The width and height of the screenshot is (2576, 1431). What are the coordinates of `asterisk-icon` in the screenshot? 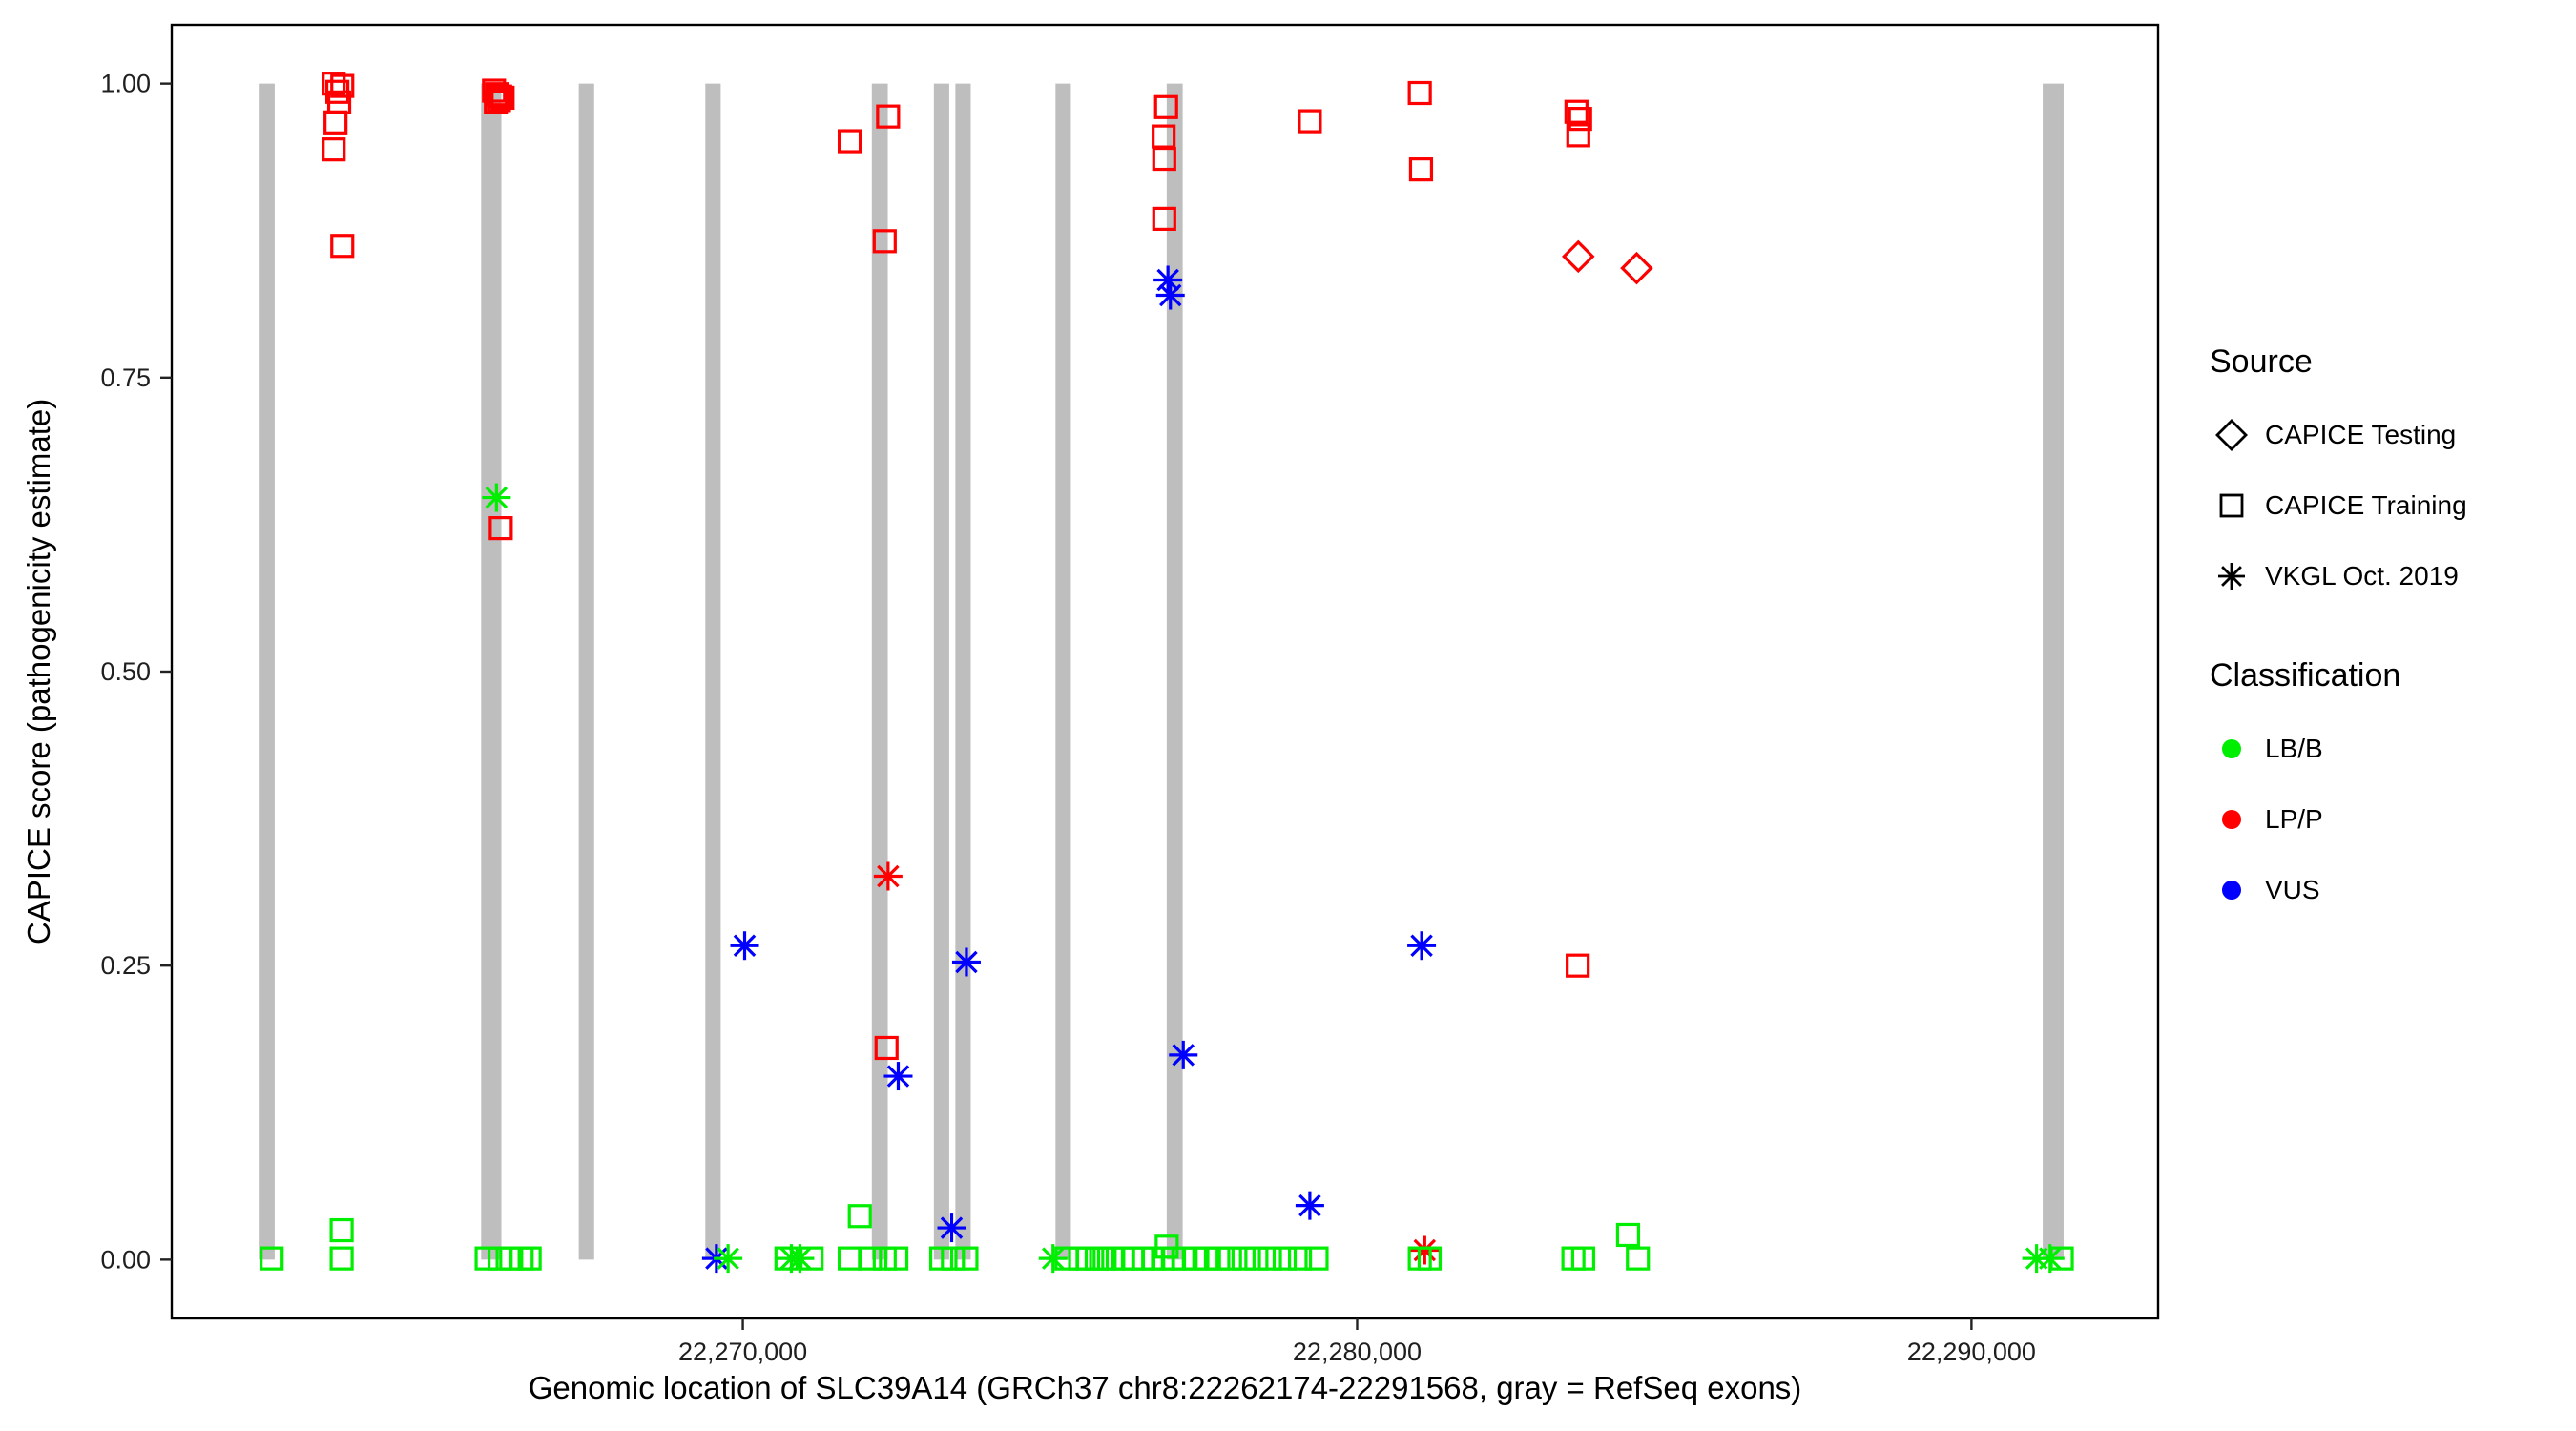 It's located at (2232, 576).